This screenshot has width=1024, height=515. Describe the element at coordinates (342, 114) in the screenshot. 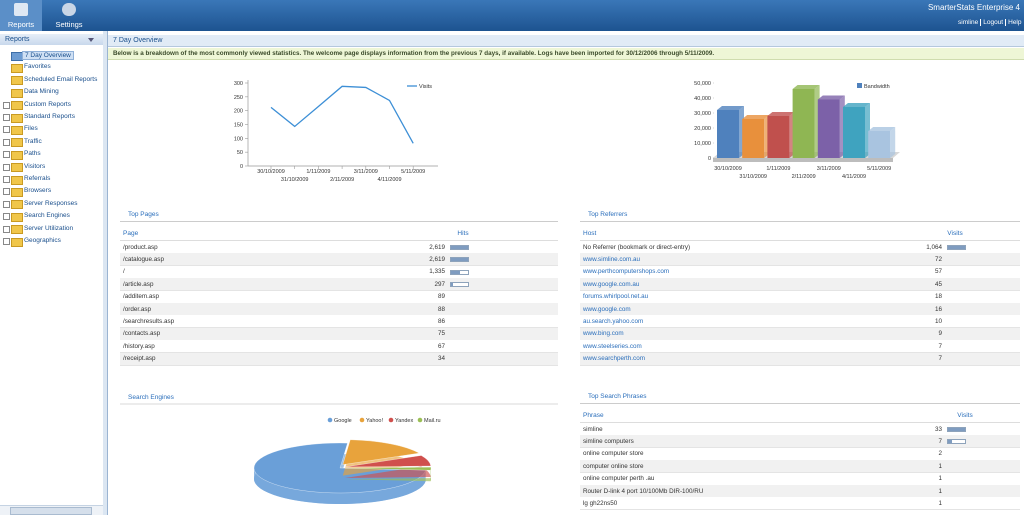

I see `line-series` at that location.